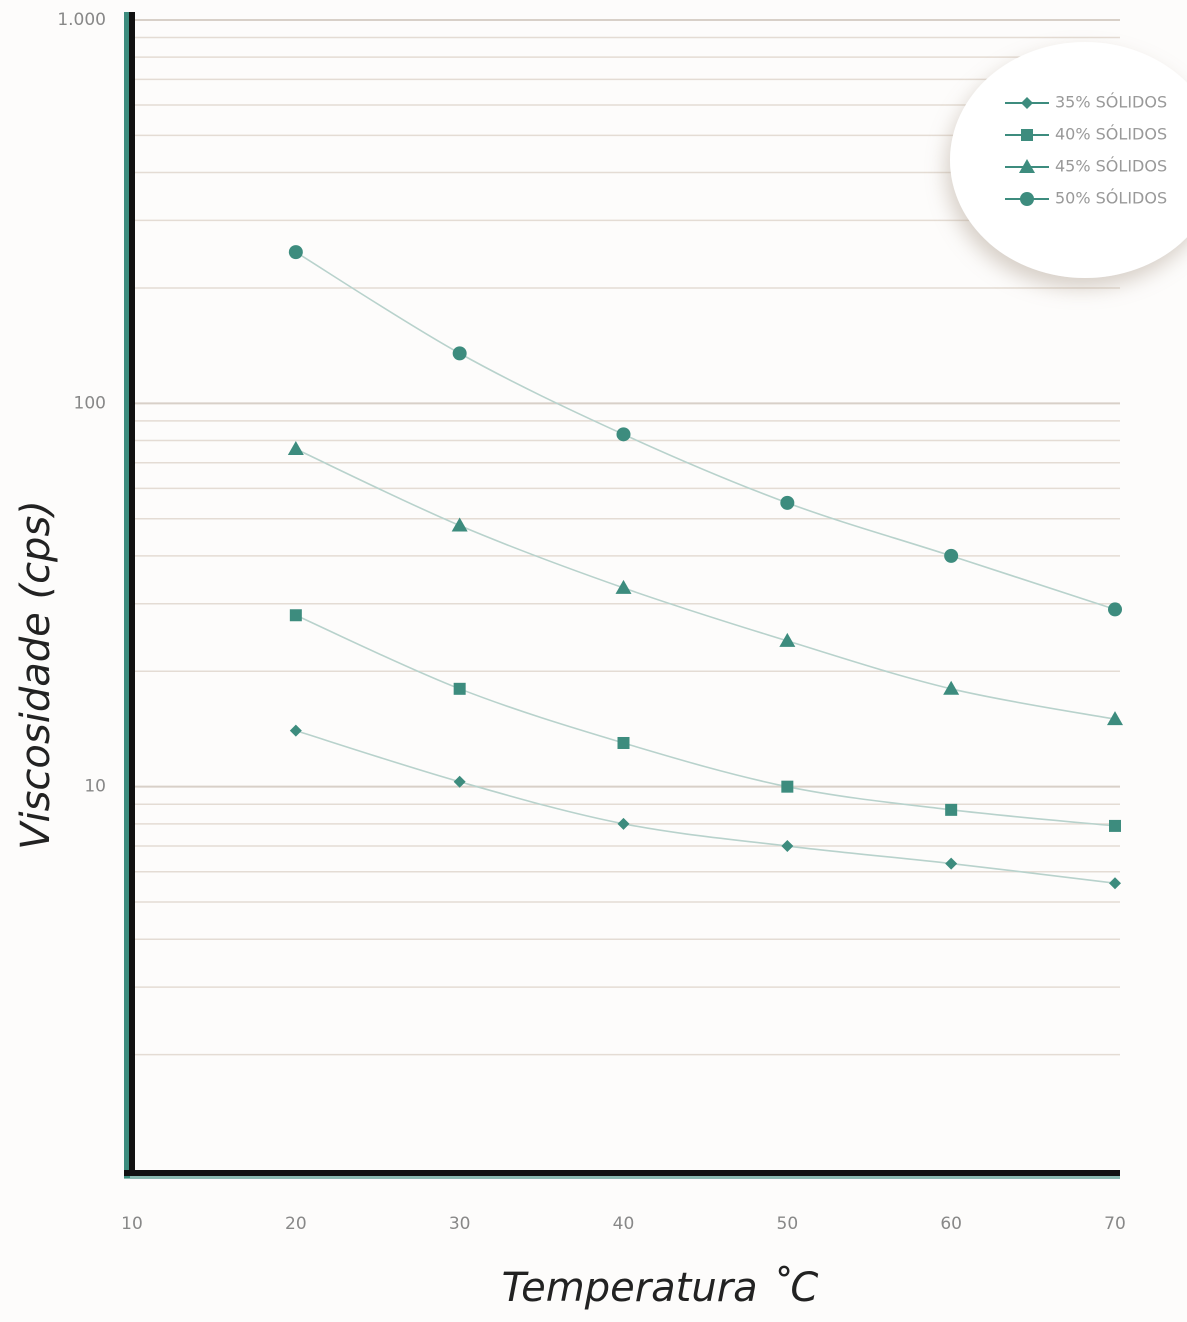 The image size is (1187, 1322). Describe the element at coordinates (1115, 1224) in the screenshot. I see `x-tick-label: 70` at that location.